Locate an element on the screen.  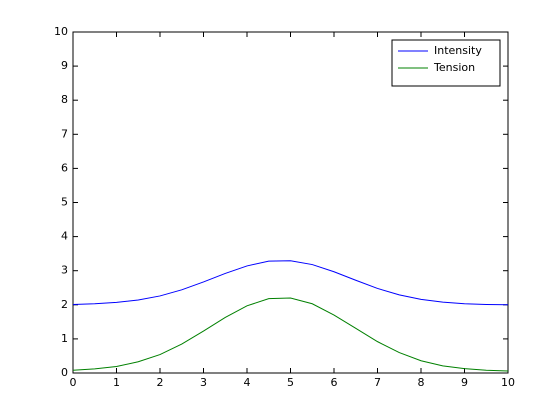
y-tick-label: 6 is located at coordinates (64, 167).